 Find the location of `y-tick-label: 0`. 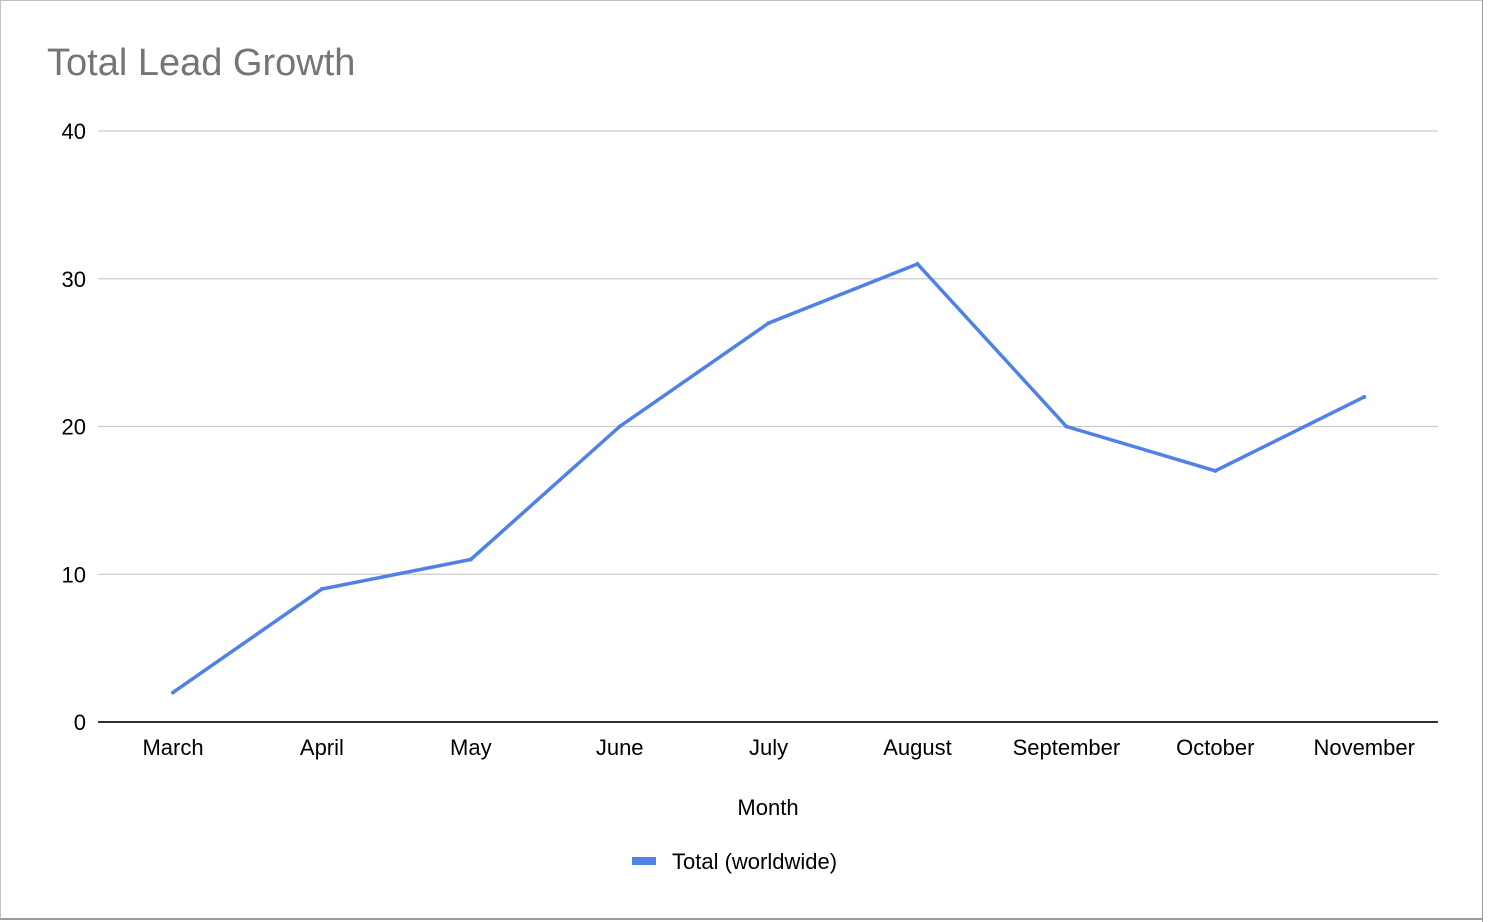

y-tick-label: 0 is located at coordinates (80, 722).